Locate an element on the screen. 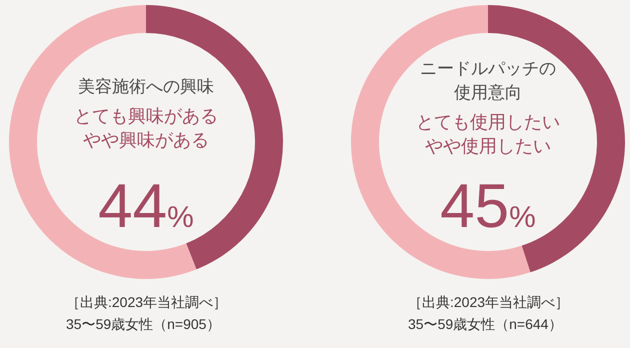 The width and height of the screenshot is (630, 348). text: 美容施術への興味 is located at coordinates (146, 86).